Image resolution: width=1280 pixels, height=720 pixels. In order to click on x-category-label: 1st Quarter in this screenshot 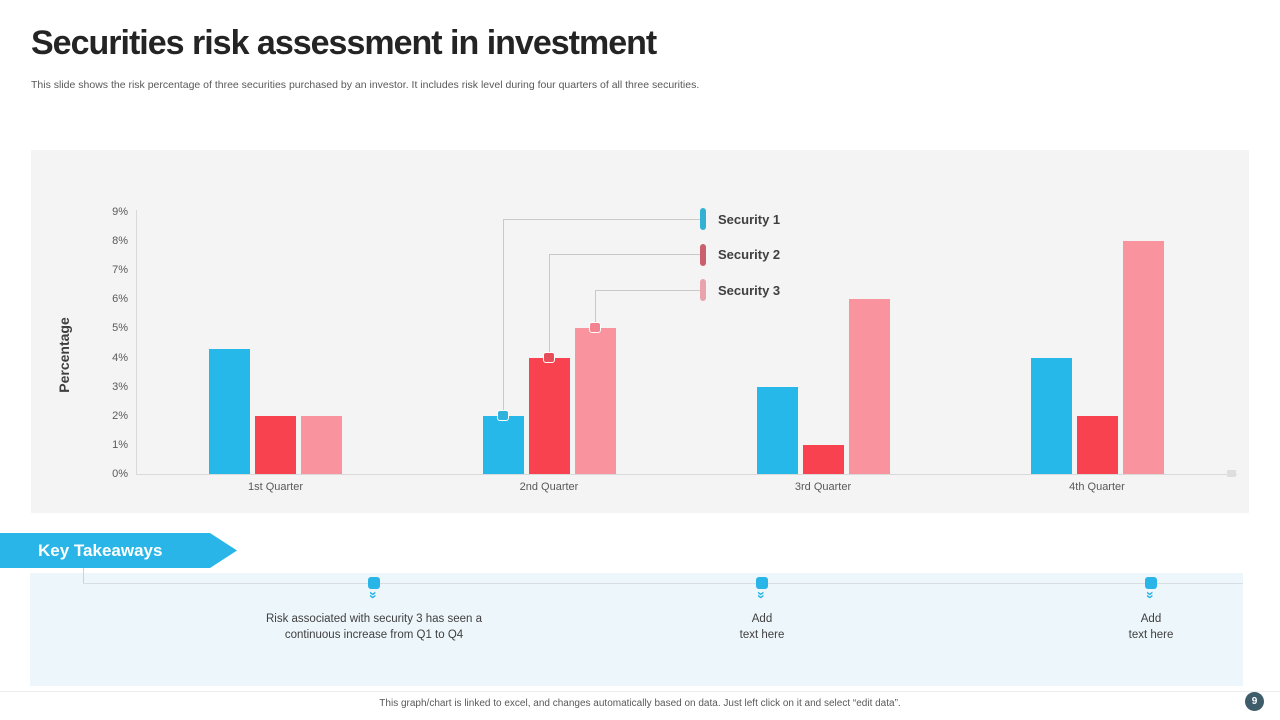, I will do `click(275, 487)`.